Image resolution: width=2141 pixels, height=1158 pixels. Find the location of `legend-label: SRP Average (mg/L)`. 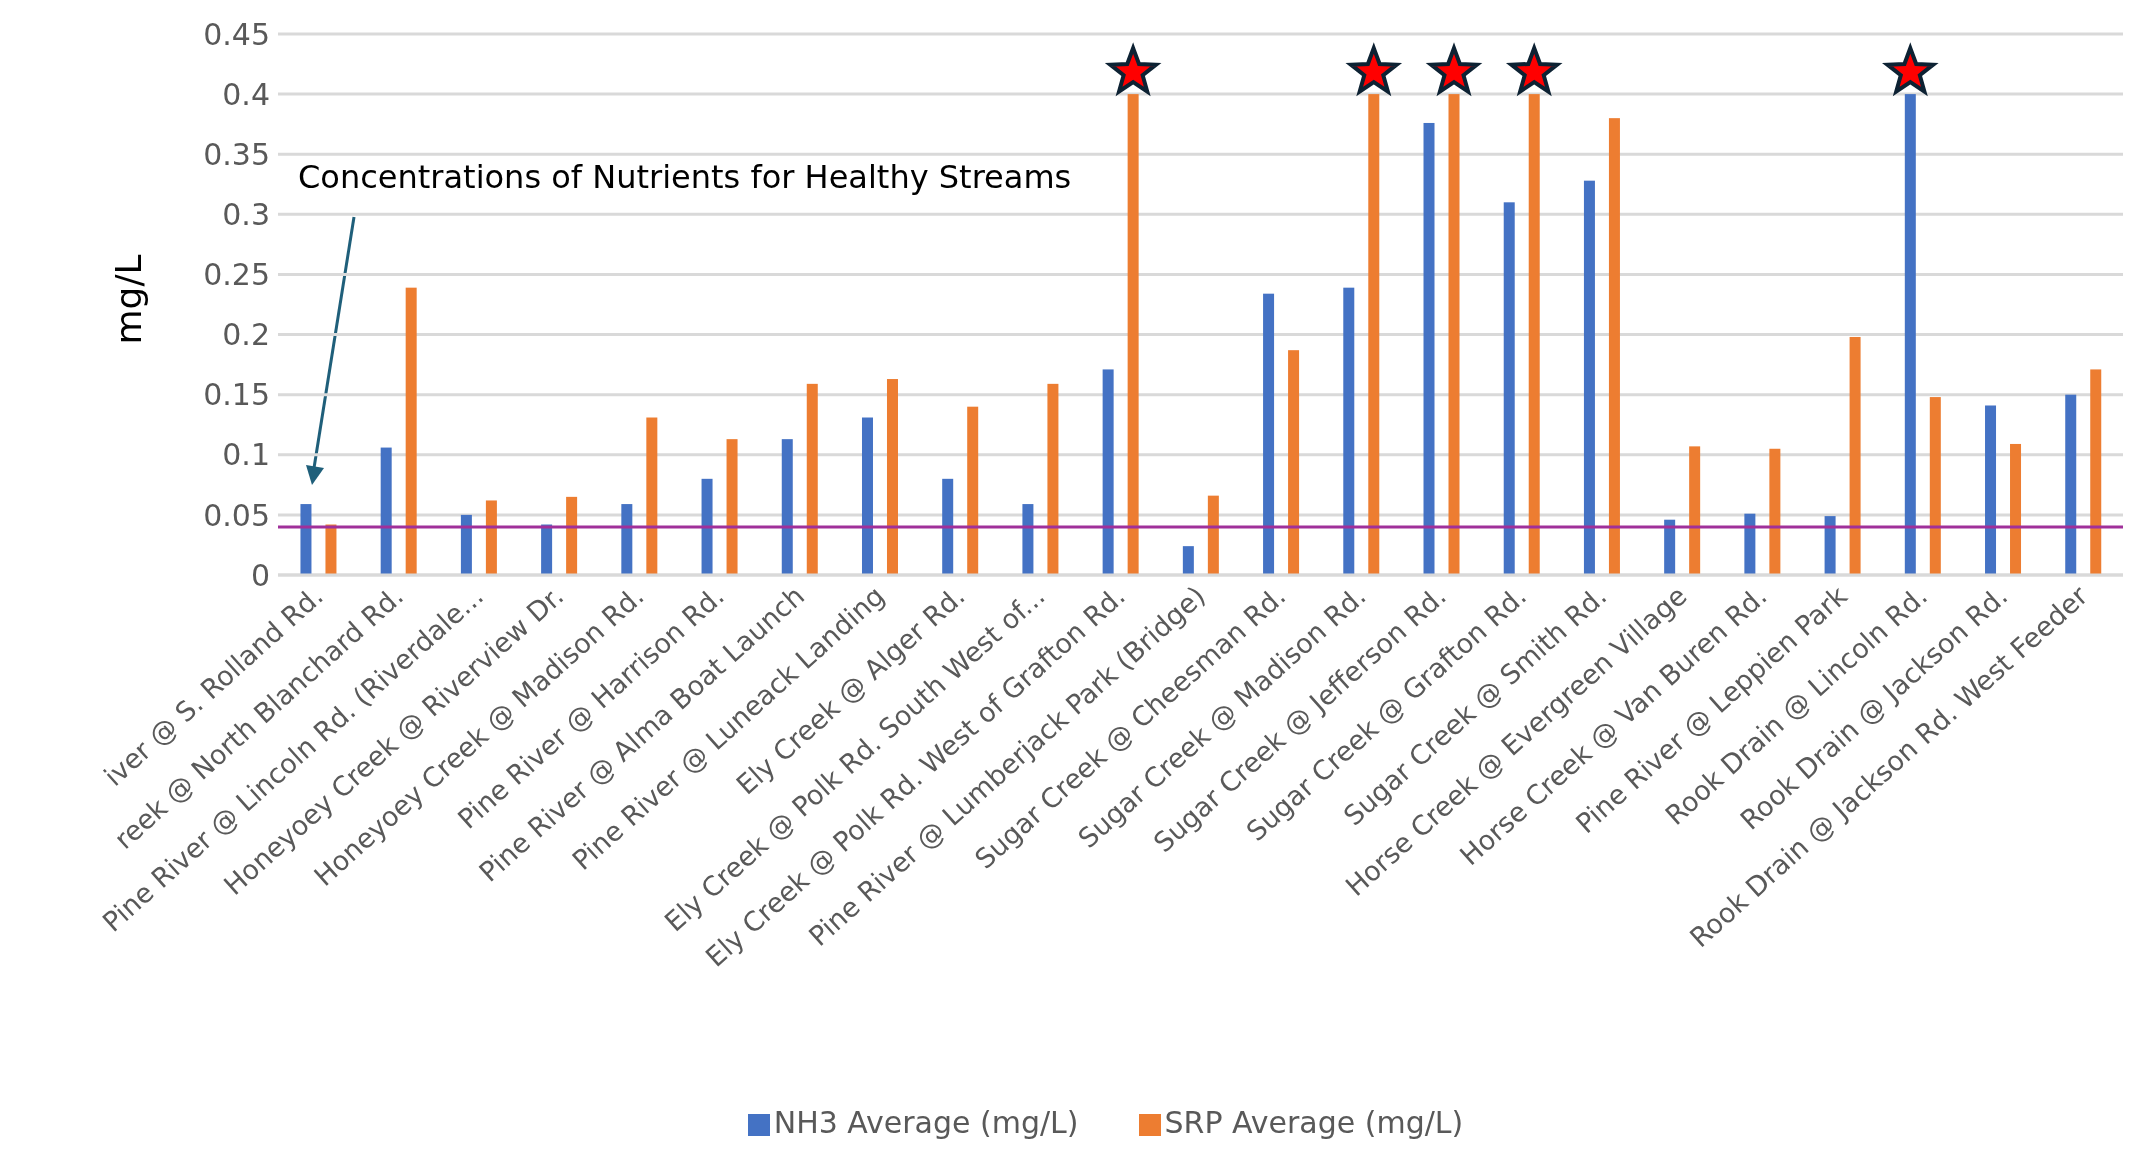

legend-label: SRP Average (mg/L) is located at coordinates (1314, 1122).